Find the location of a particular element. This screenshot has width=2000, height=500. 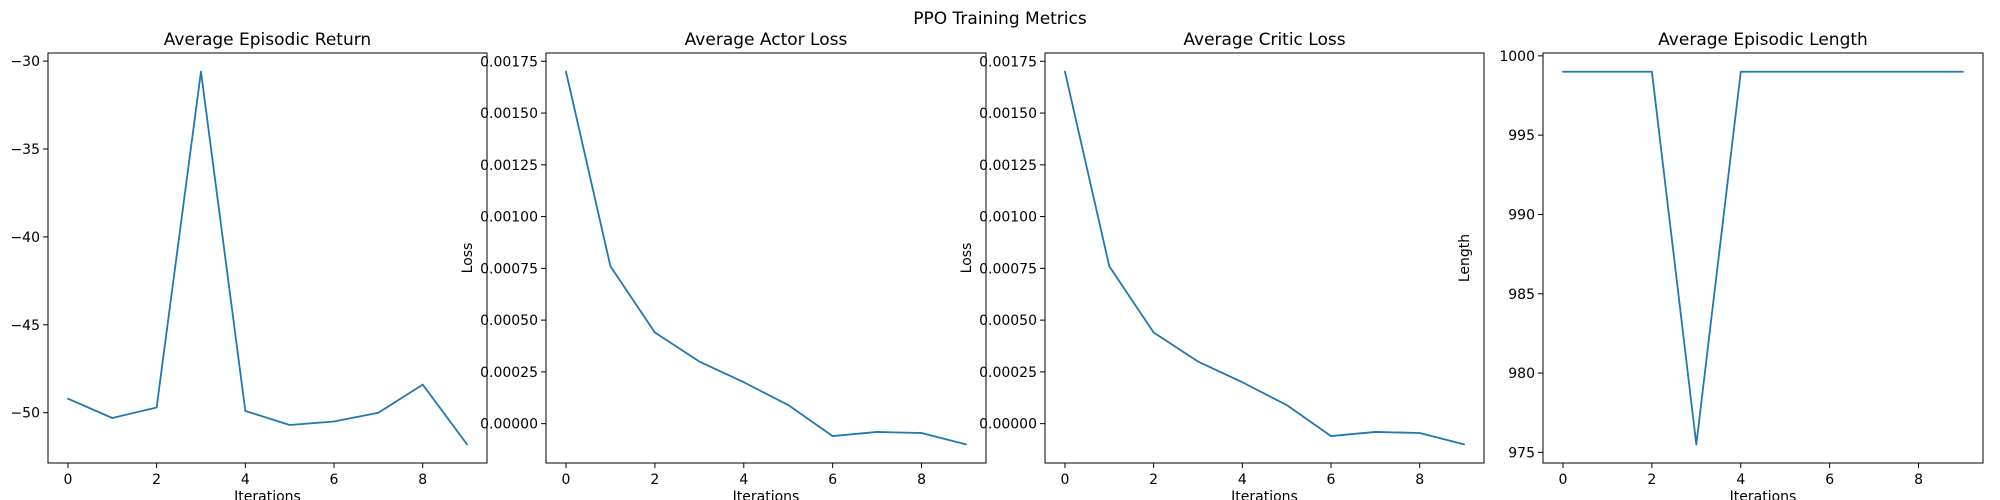

y-axis-label: Length is located at coordinates (1465, 258).